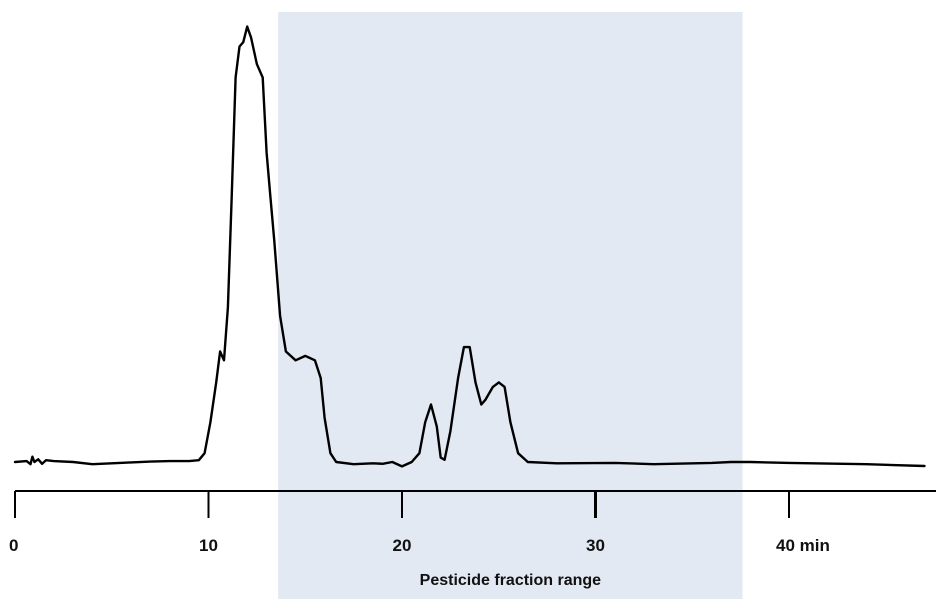 The width and height of the screenshot is (938, 599). What do you see at coordinates (803, 545) in the screenshot?
I see `x-tick-label: 40 min` at bounding box center [803, 545].